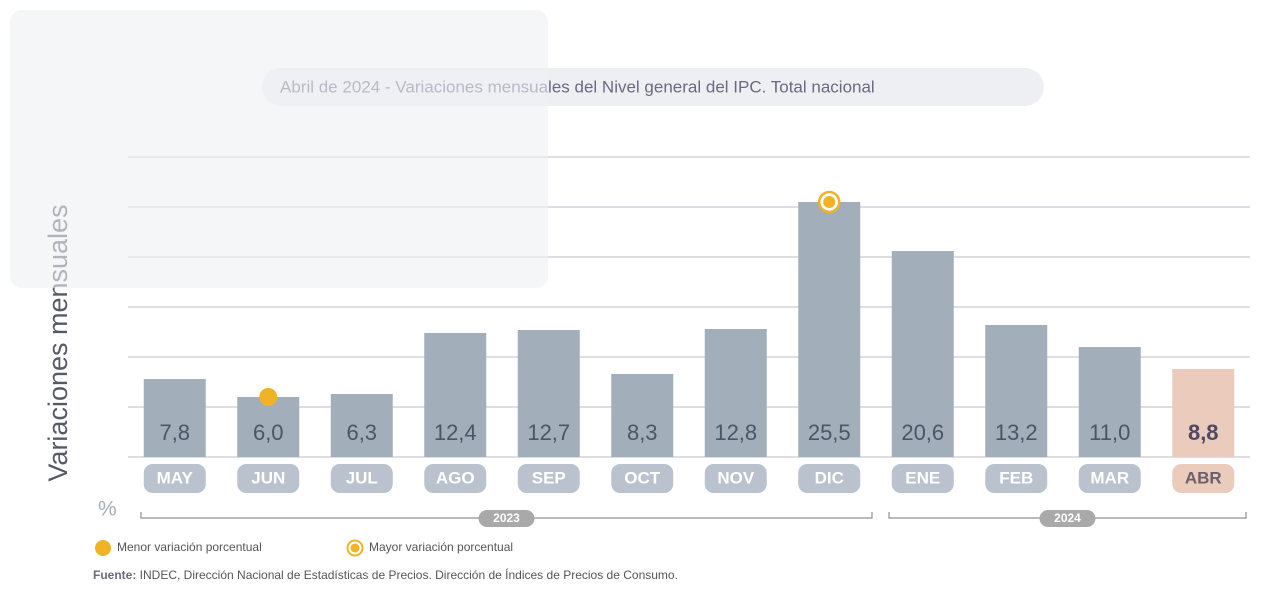  I want to click on data-label: 8,8, so click(1203, 432).